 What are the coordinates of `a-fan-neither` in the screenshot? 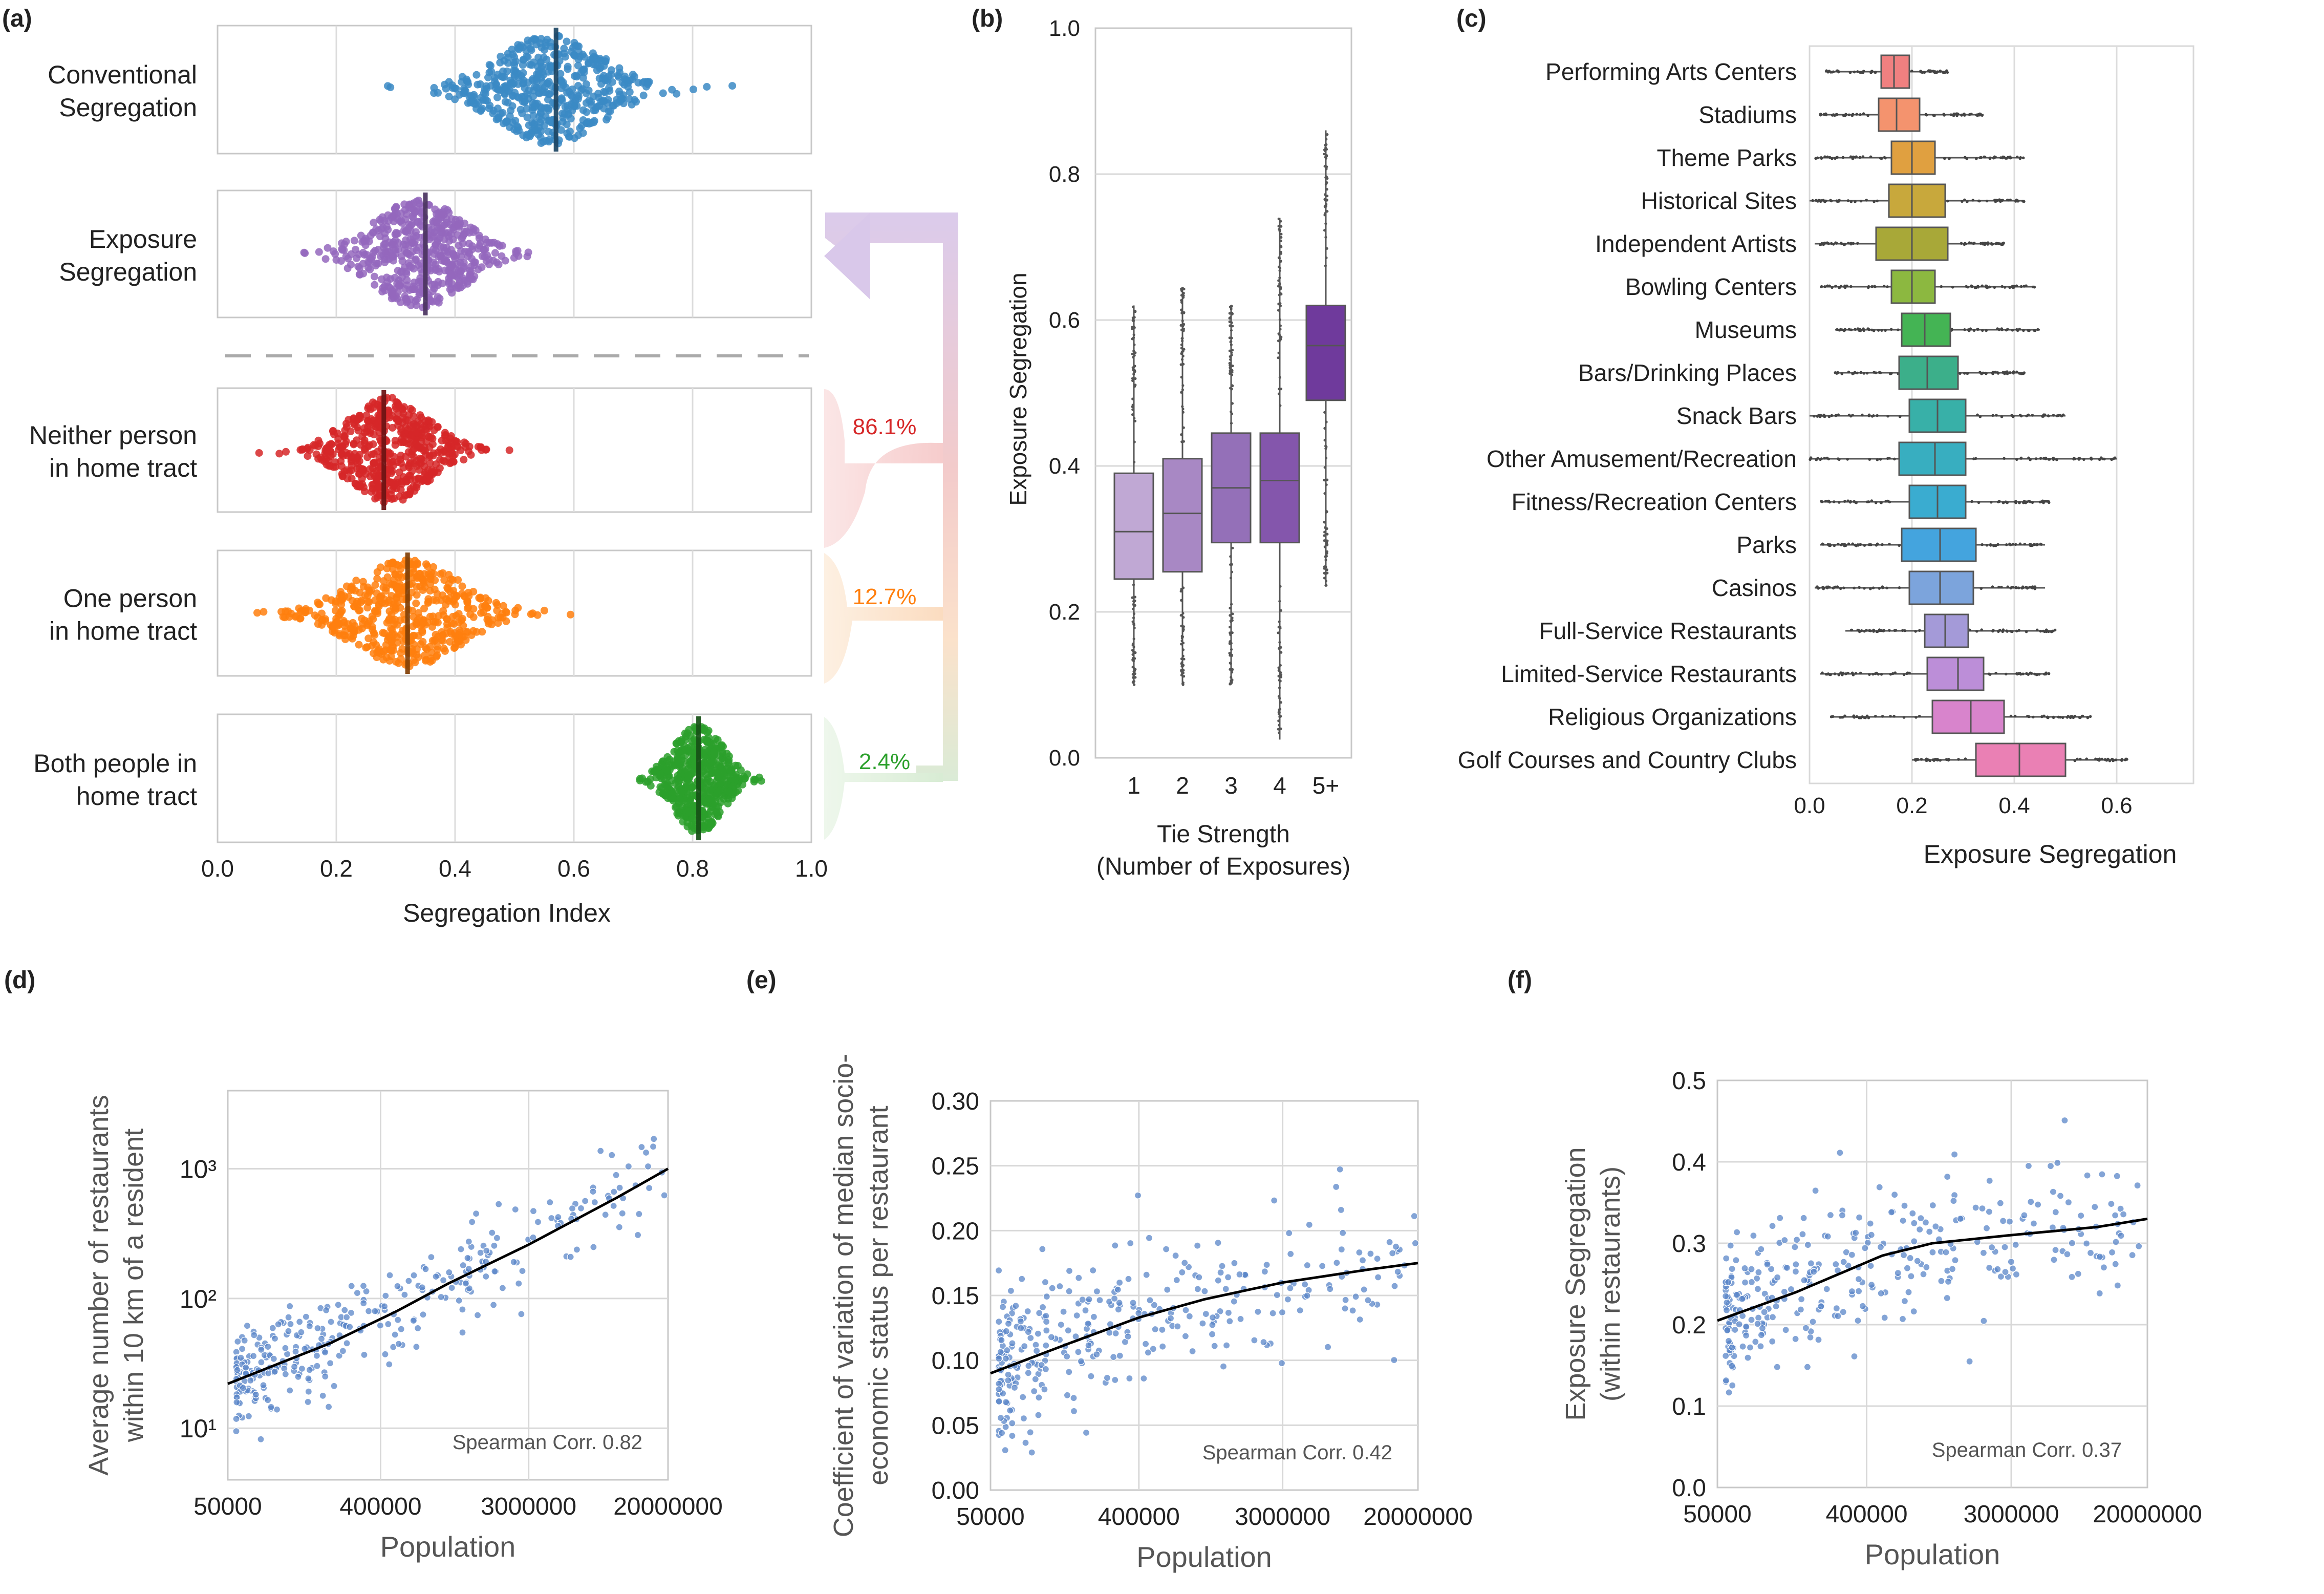 It's located at (883, 468).